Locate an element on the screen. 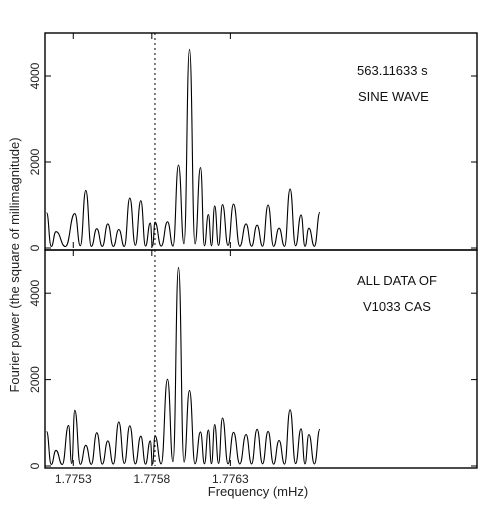  top-y-tick-label: 2000 is located at coordinates (35, 161).